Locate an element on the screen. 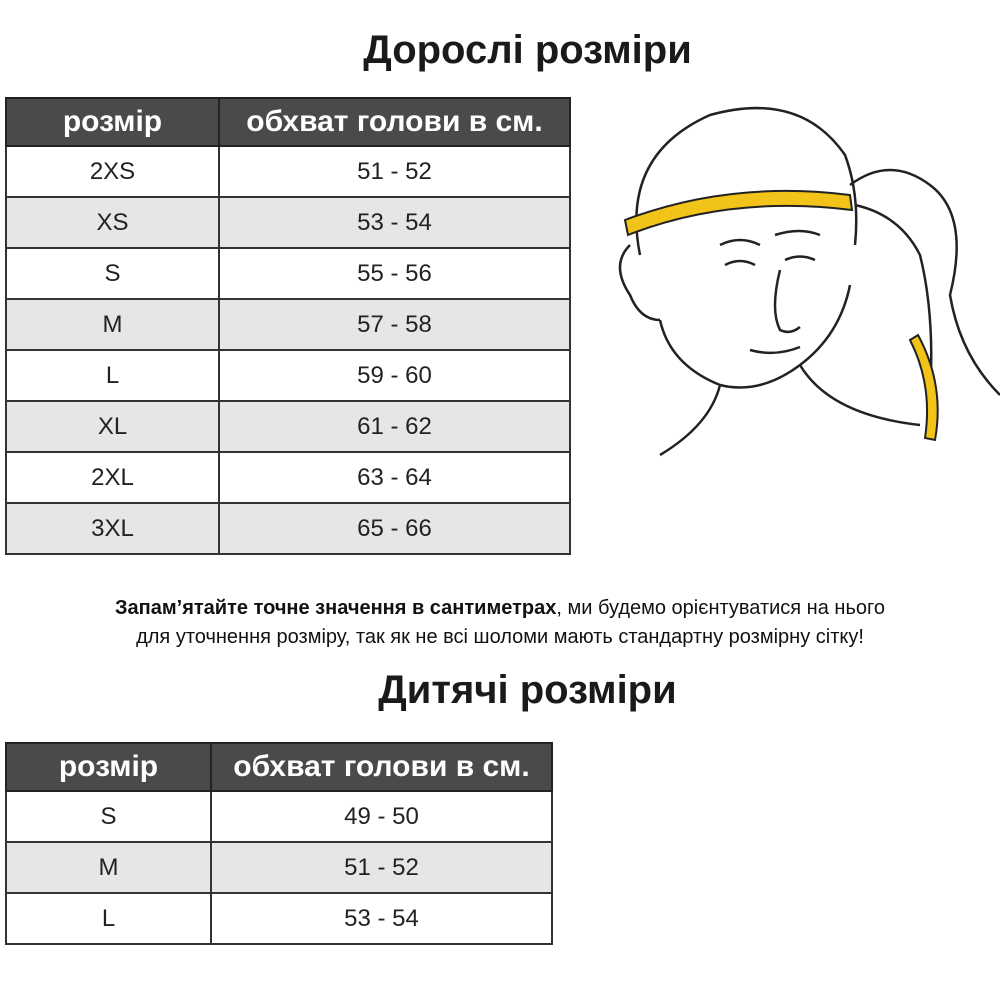  table-row: L 59 - 60 is located at coordinates (288, 375).